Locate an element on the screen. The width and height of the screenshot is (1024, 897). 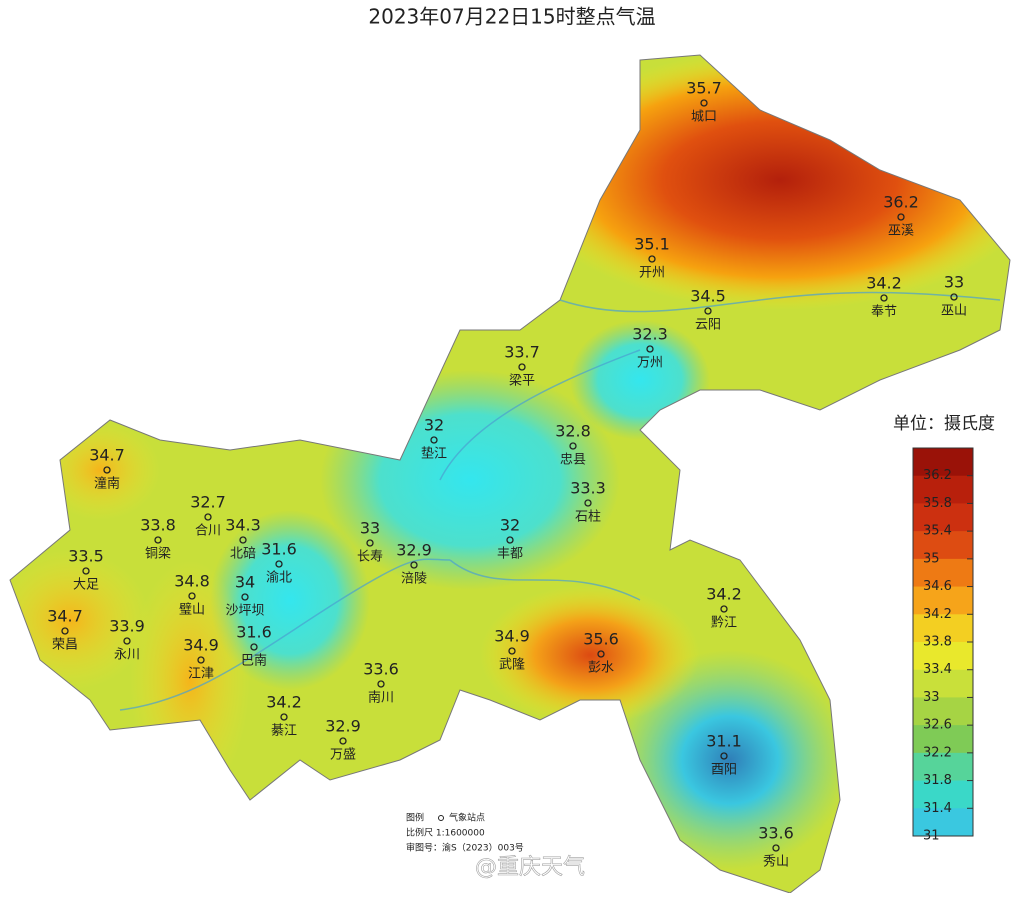
station-value: 32.3 is located at coordinates (650, 334).